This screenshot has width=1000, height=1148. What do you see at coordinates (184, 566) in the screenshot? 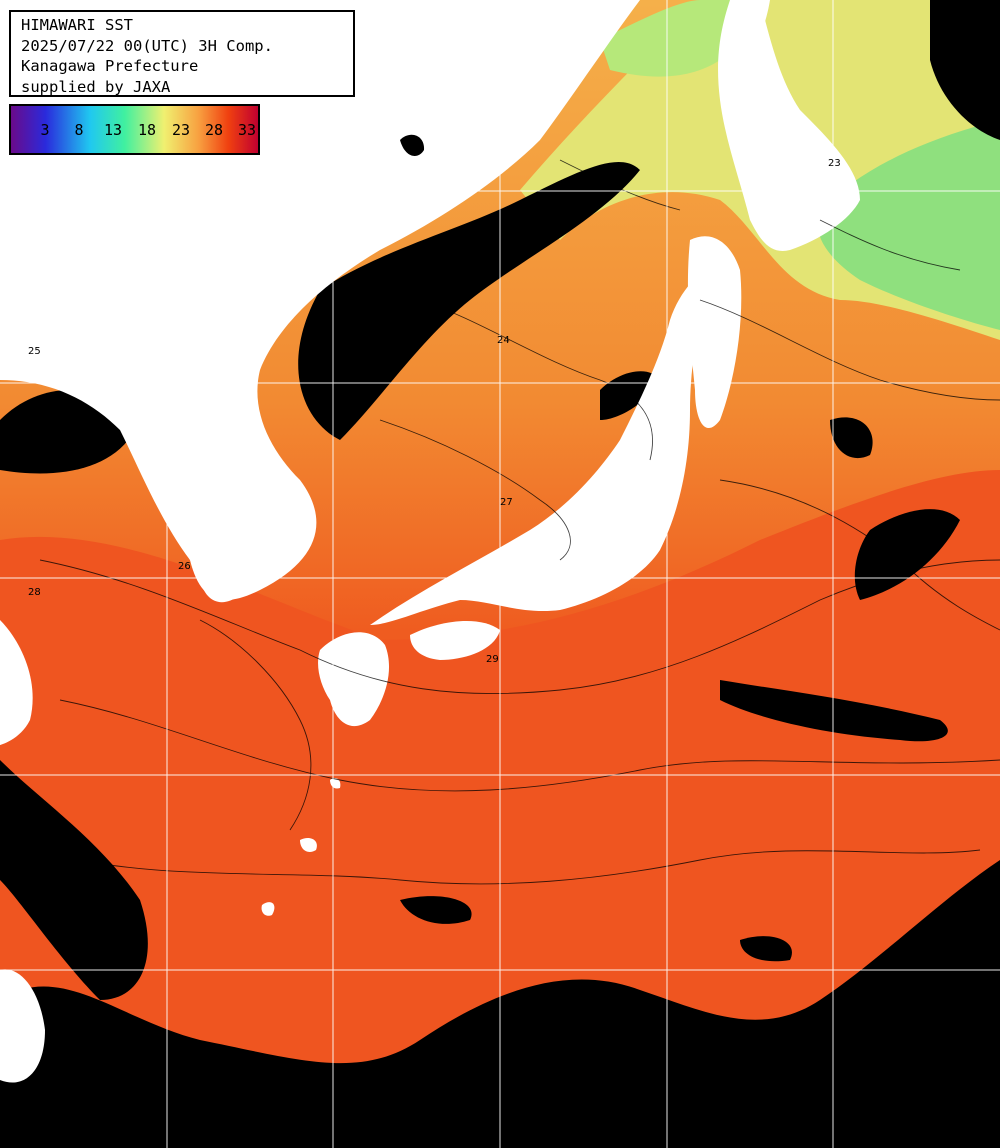
I see `contour-label: 26` at bounding box center [184, 566].